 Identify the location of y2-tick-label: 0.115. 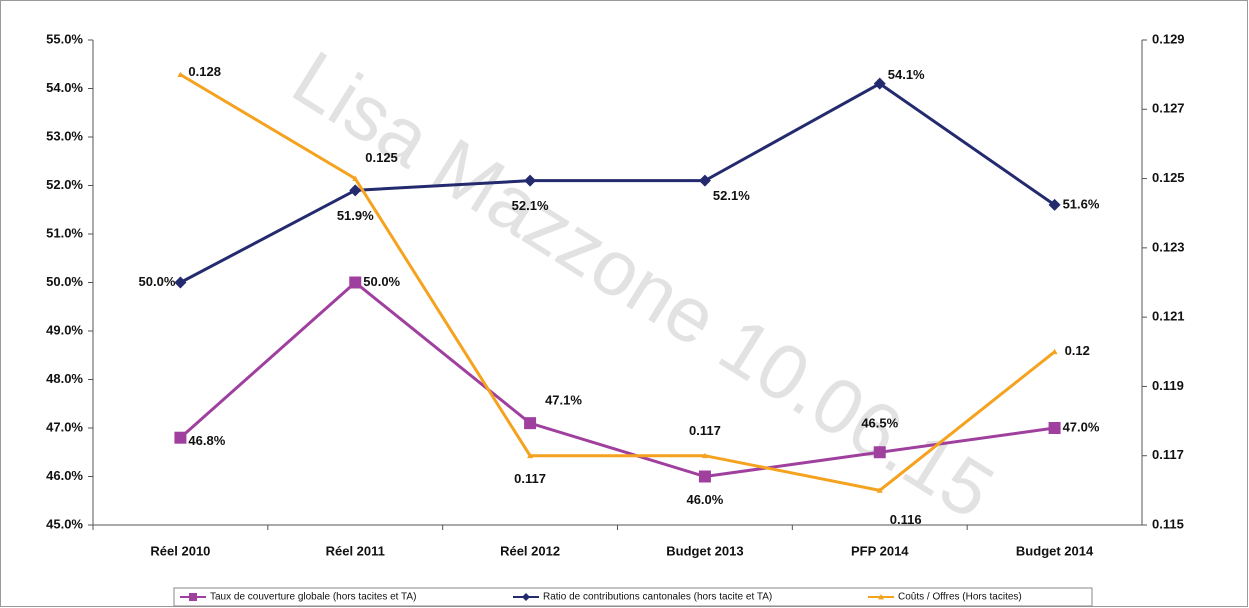
(1168, 523).